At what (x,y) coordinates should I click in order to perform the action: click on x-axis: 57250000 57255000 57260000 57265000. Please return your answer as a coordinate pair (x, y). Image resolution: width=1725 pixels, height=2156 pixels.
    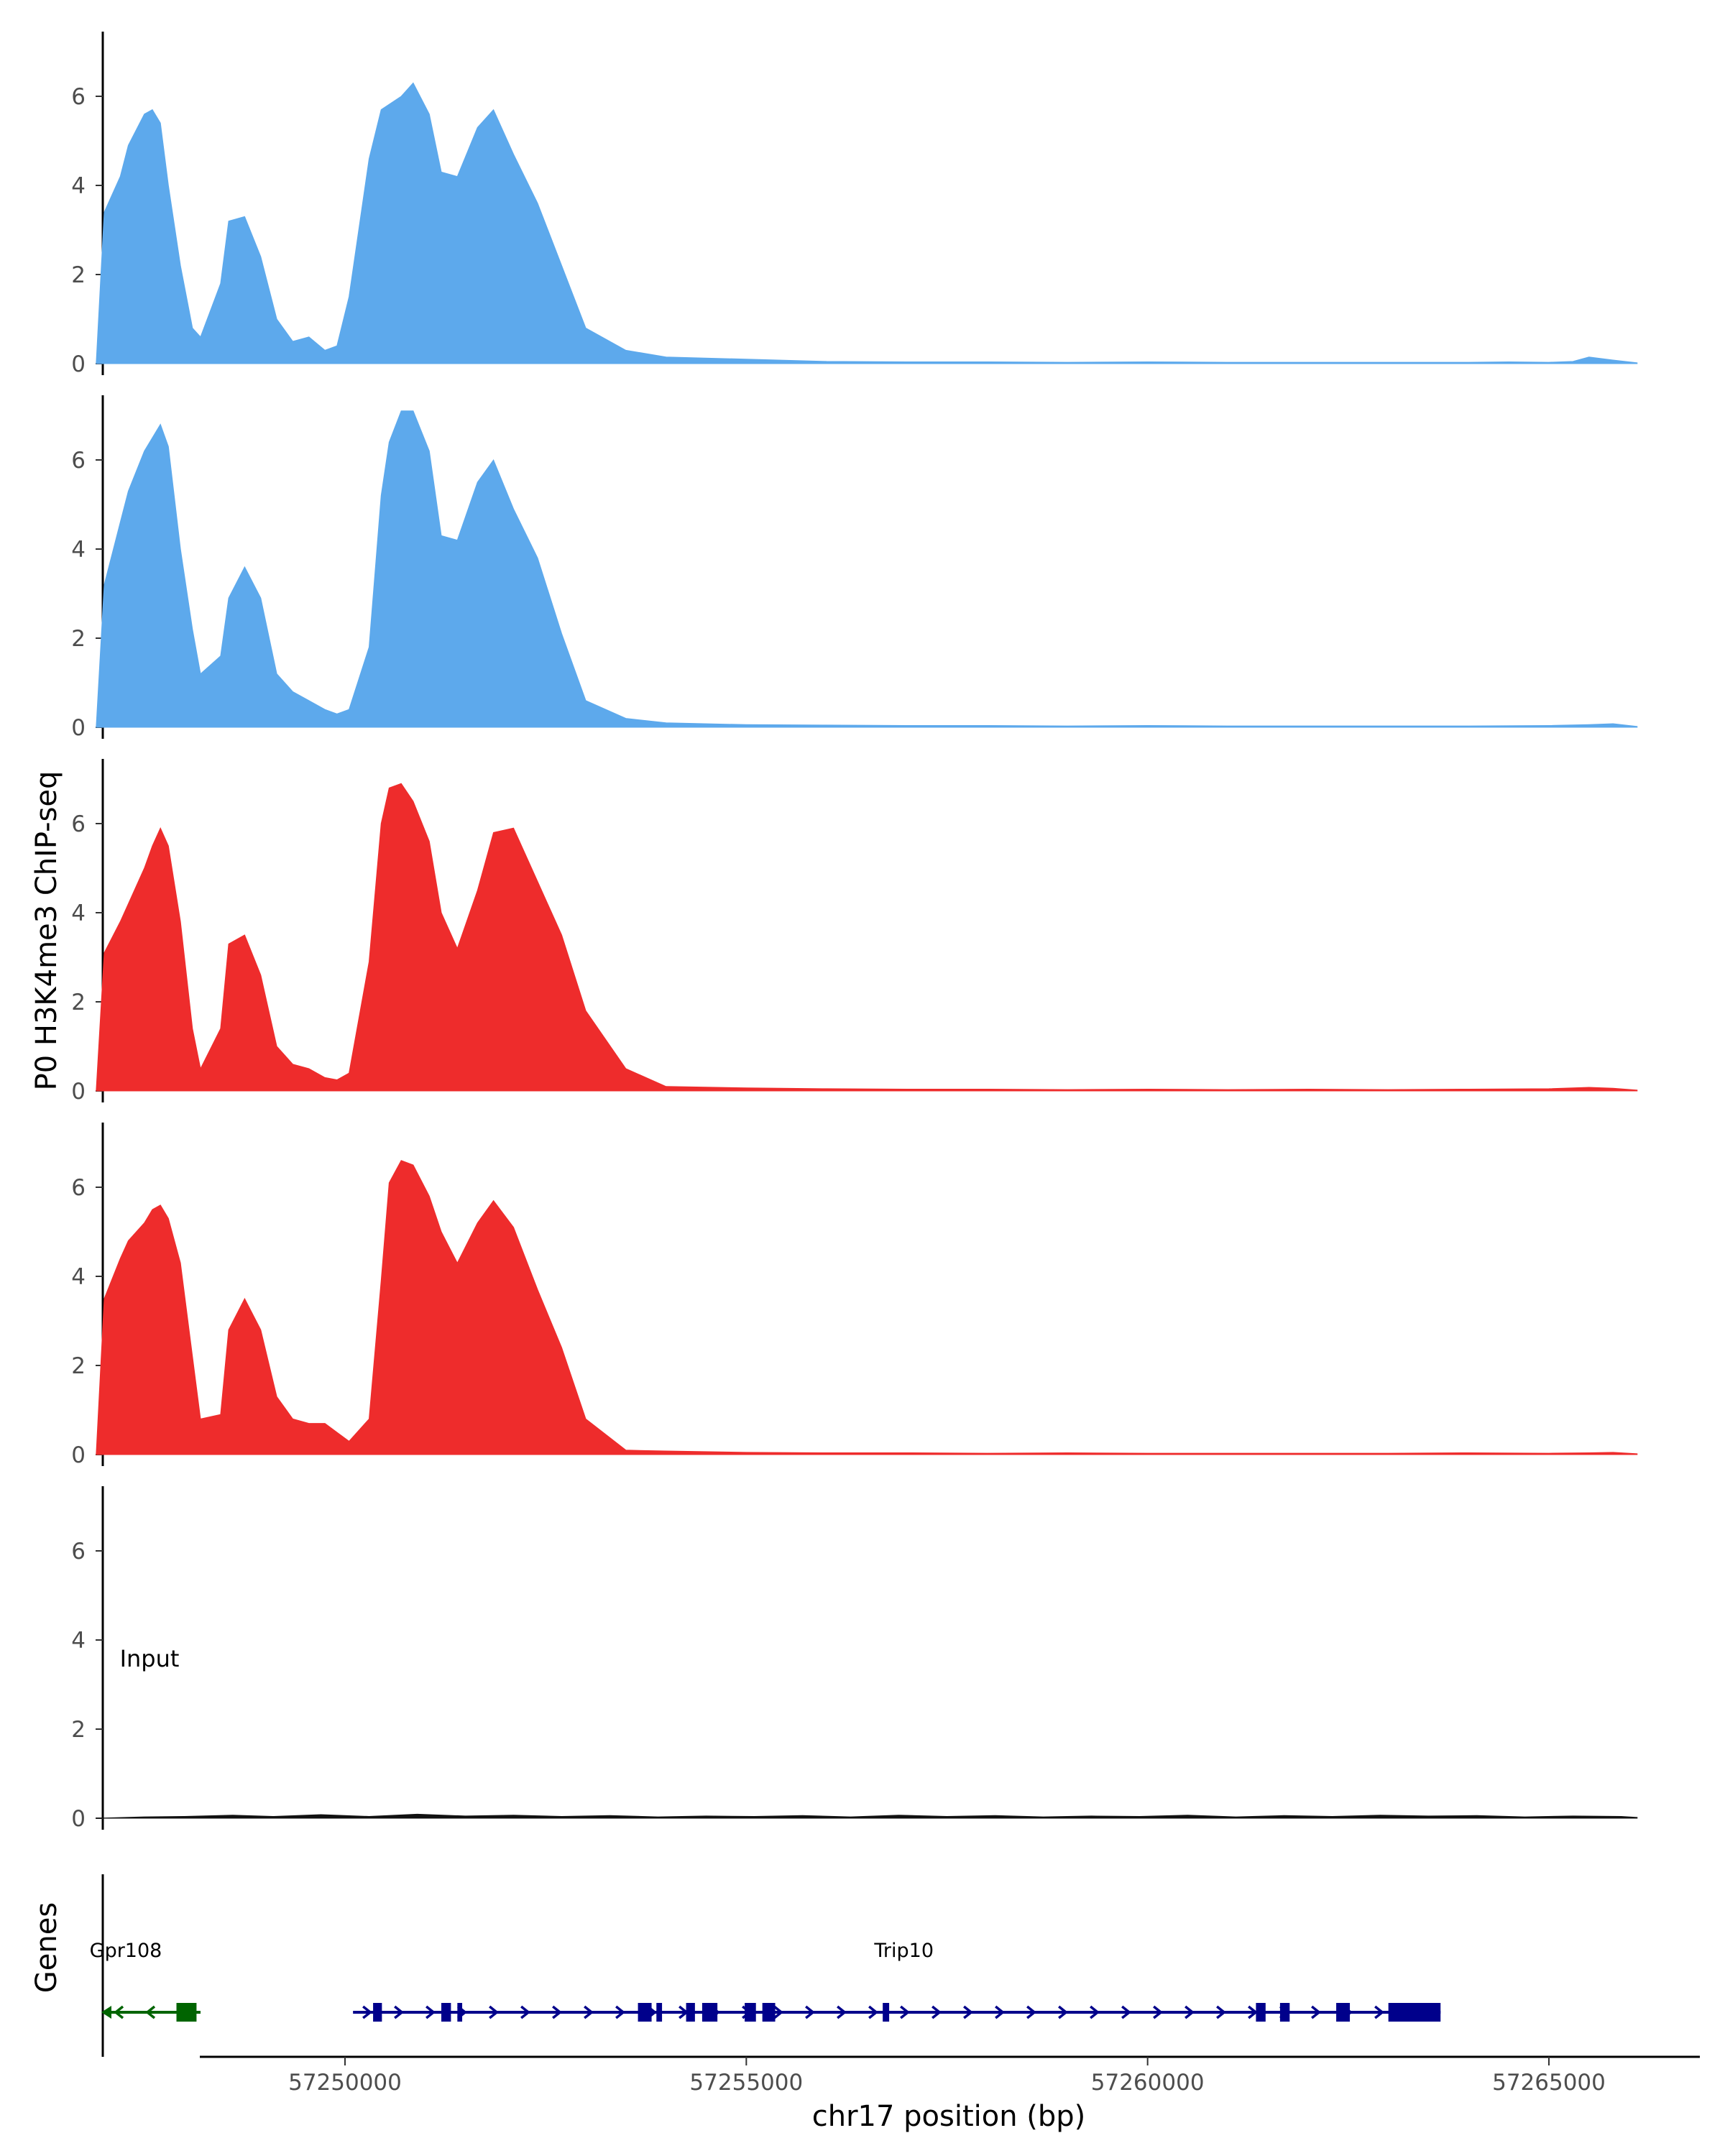
    Looking at the image, I should click on (950, 2075).